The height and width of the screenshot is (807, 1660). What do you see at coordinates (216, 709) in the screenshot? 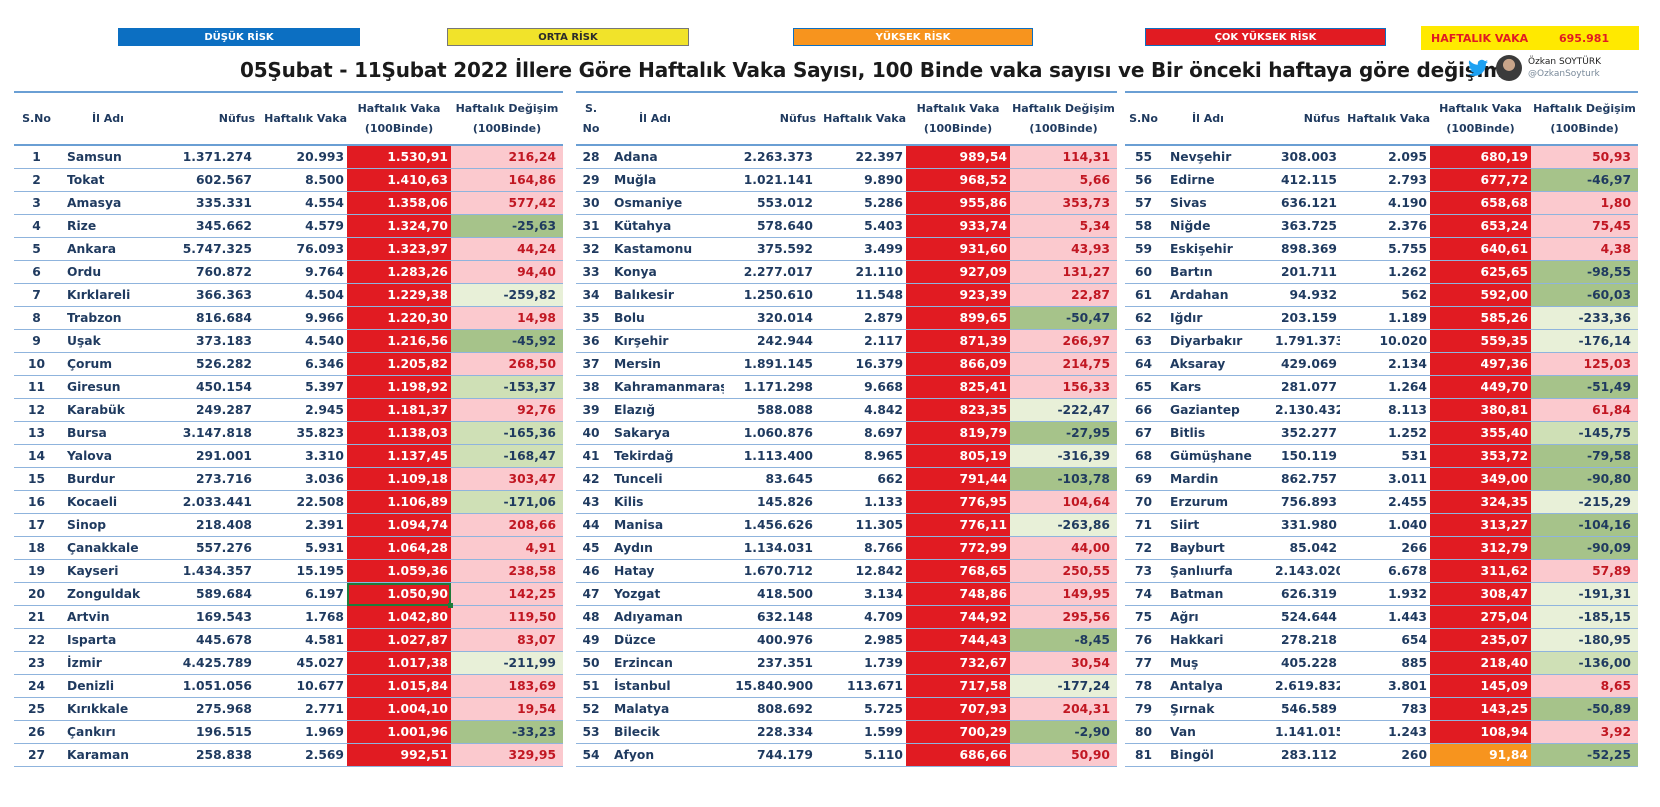
I see `population: 275.968` at bounding box center [216, 709].